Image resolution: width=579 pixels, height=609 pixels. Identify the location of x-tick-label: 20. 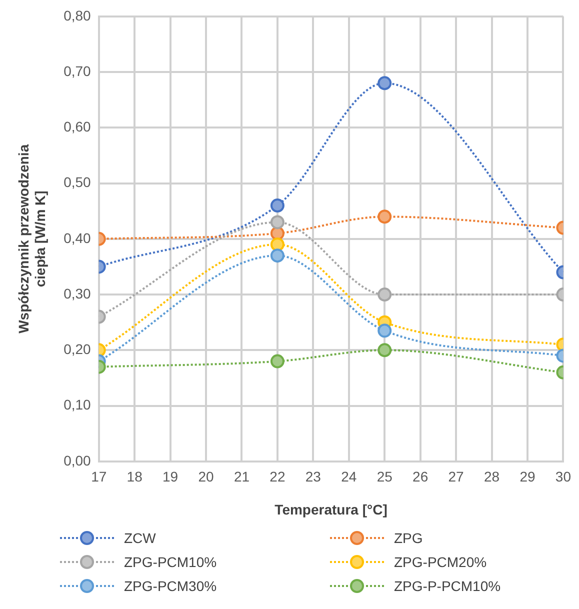
(206, 476).